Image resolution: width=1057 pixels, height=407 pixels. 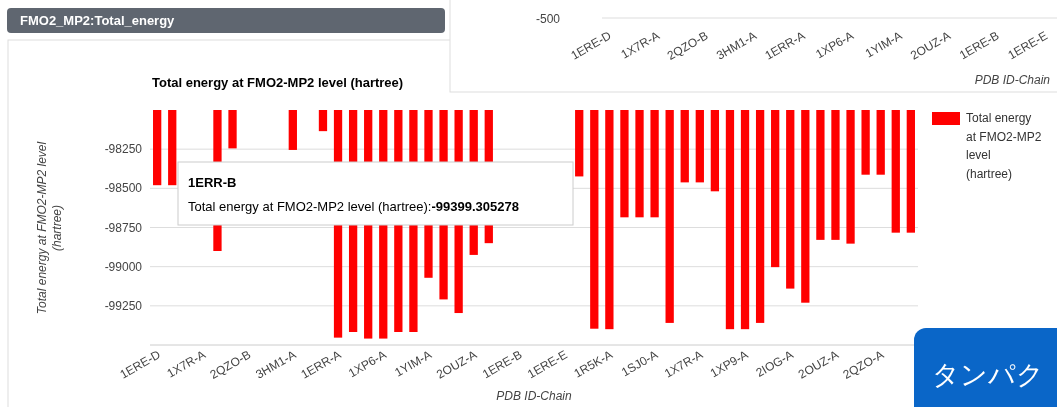 I want to click on x-axis-title: PDB ID-Chain, so click(x=534, y=396).